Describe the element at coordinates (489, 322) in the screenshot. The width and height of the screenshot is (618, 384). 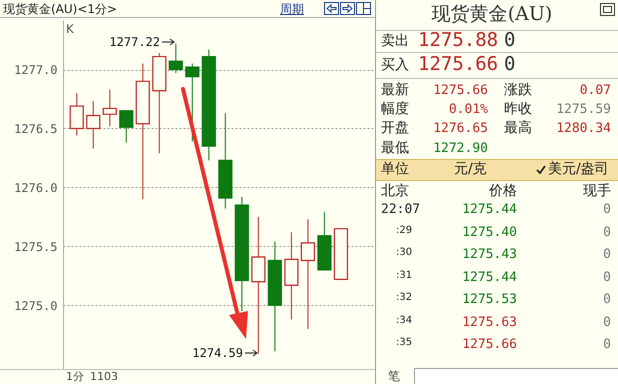
I see `text: 1275.63` at that location.